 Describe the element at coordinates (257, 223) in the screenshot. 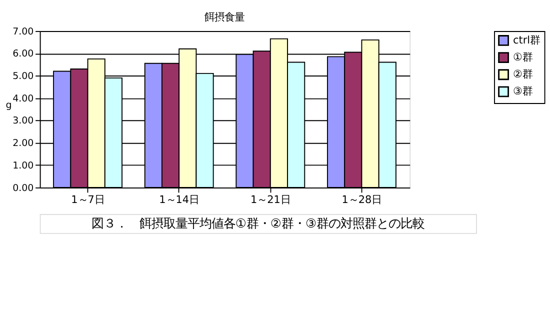

I see `caption: 図３． 餌摂取量平均値各①群・②群・③群の対照群との比較` at that location.